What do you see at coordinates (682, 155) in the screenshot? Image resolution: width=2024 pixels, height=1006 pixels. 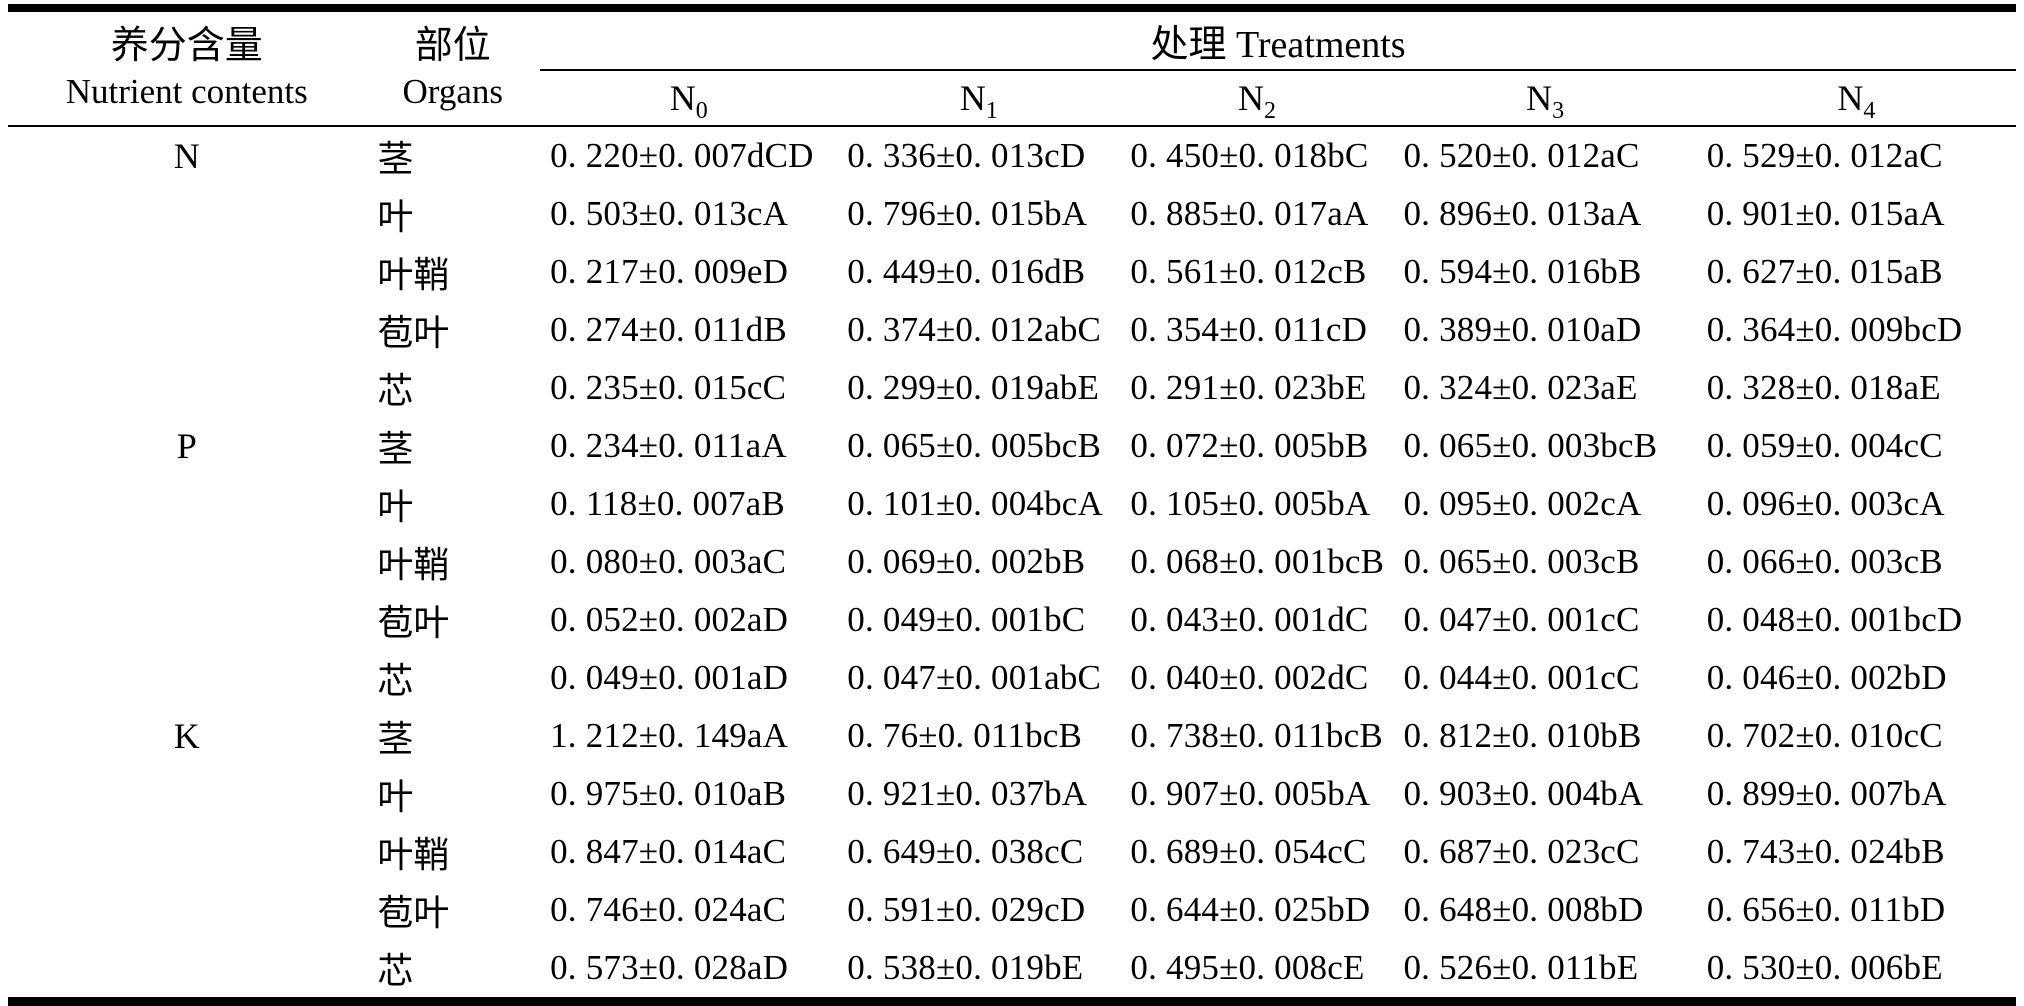 I see `value-cell: 0. 220±0. 007dCD` at bounding box center [682, 155].